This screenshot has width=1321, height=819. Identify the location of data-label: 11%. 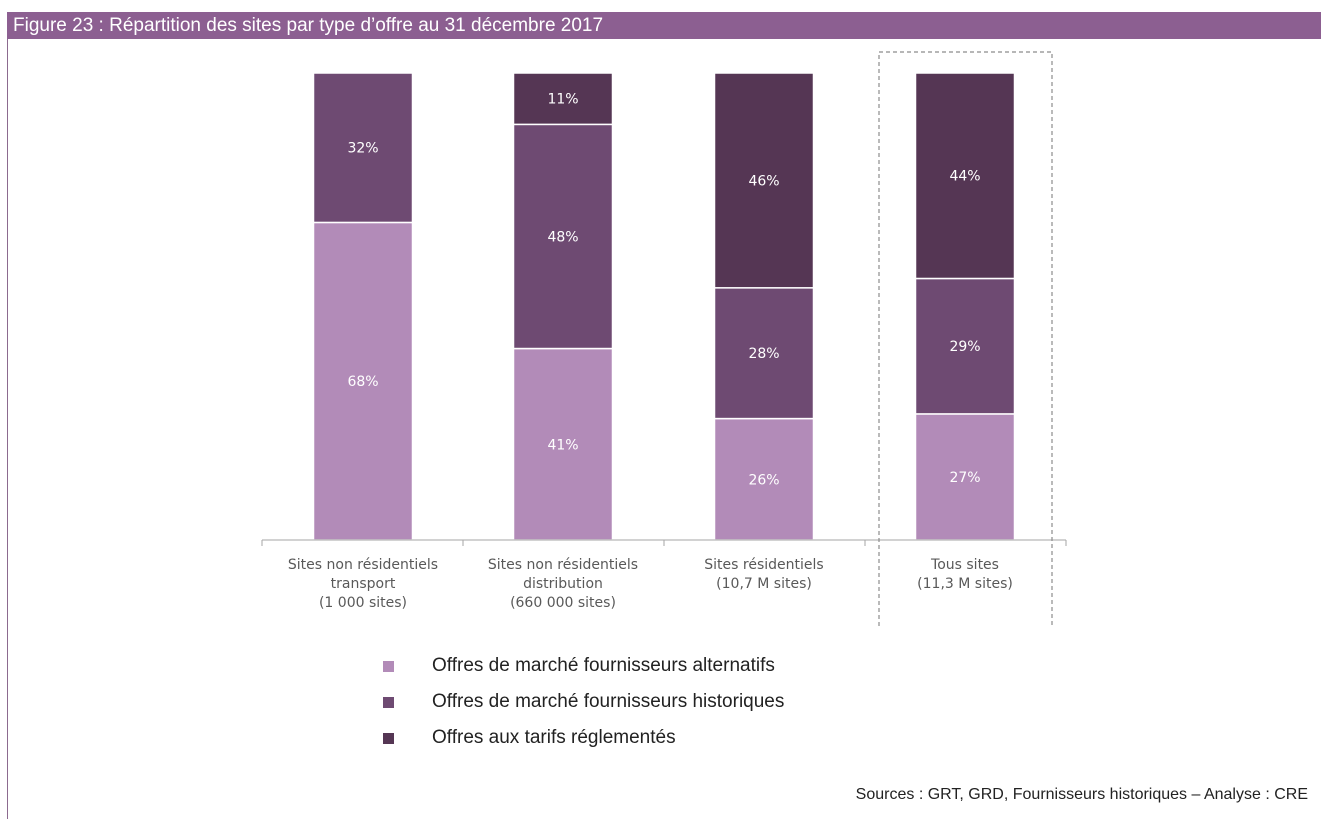
(562, 100).